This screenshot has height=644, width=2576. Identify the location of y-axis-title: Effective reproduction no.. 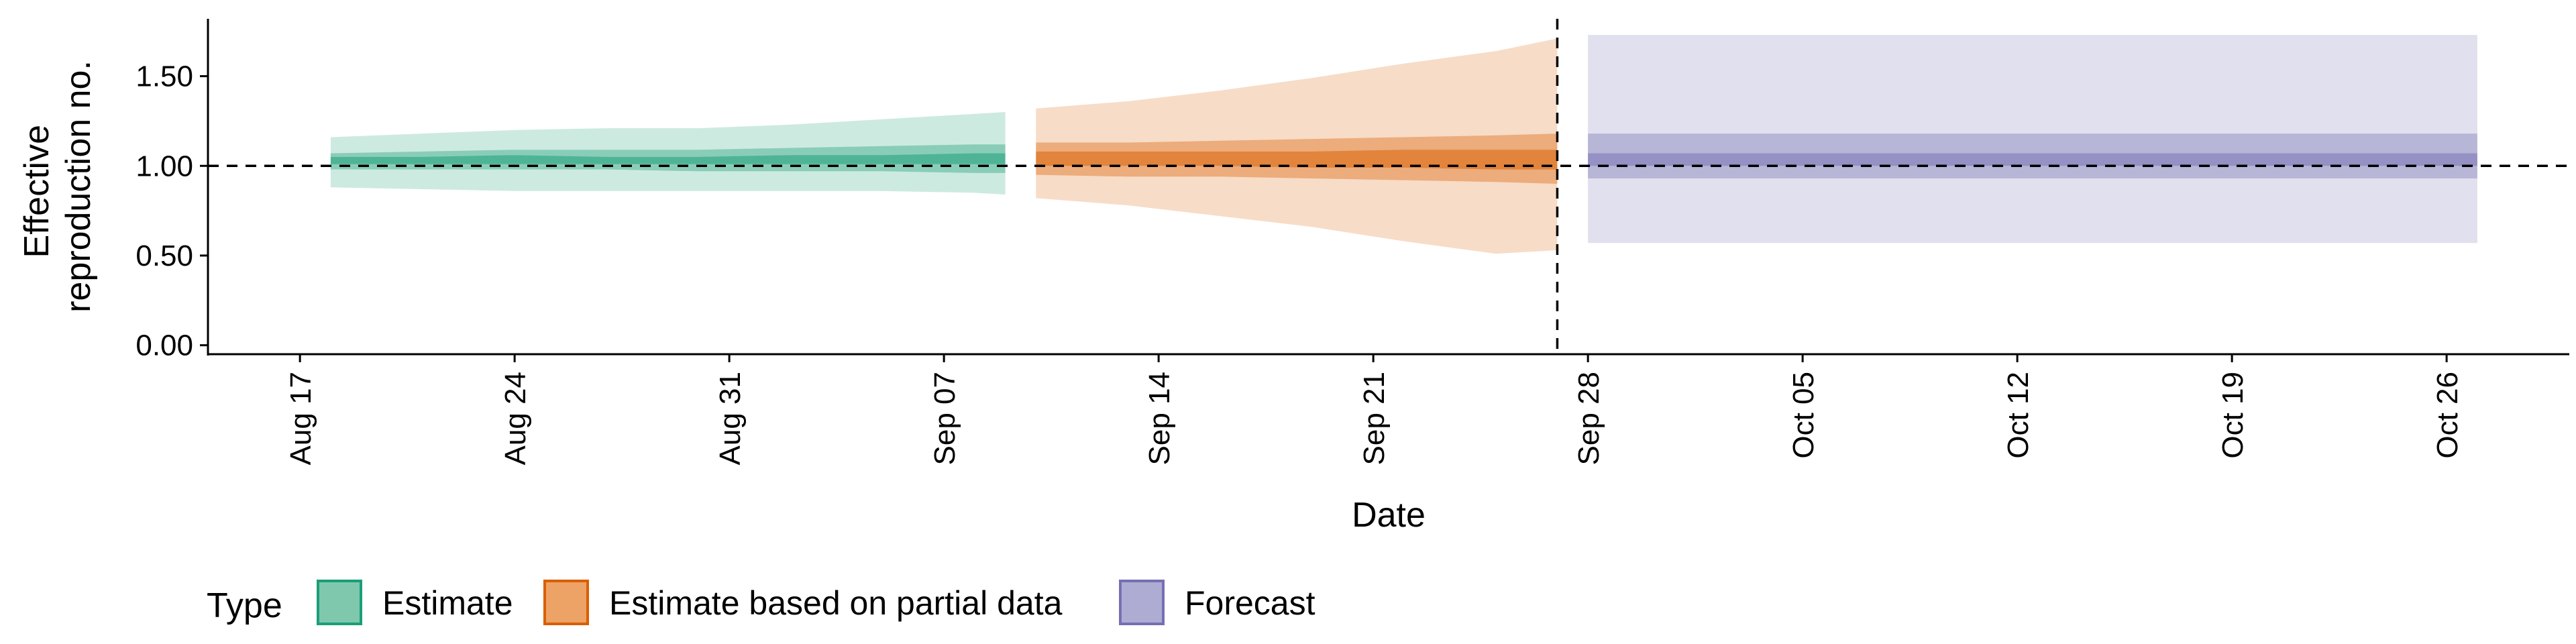
(57, 186).